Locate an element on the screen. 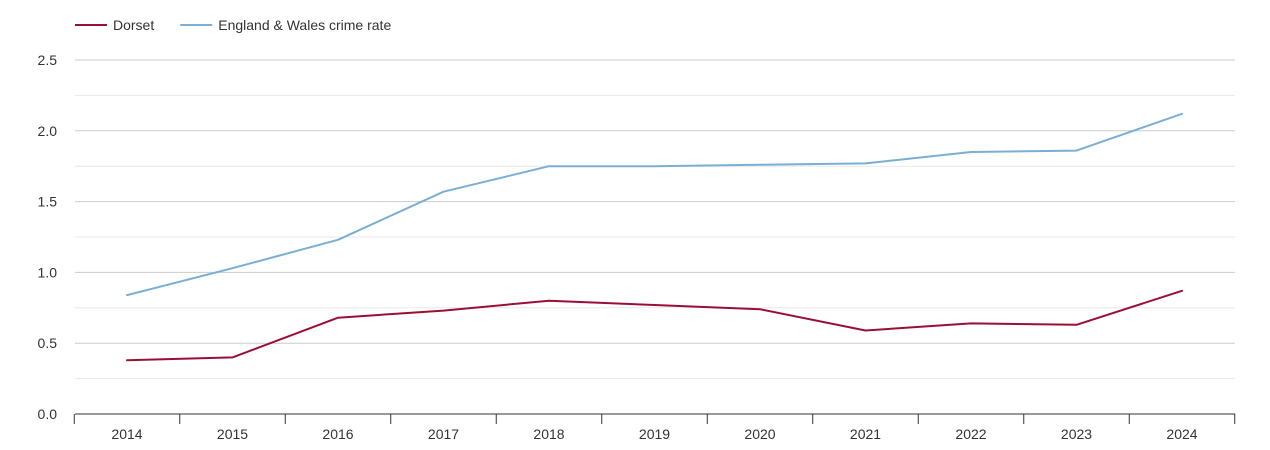  x-tick-label-2017: 2017 is located at coordinates (443, 434).